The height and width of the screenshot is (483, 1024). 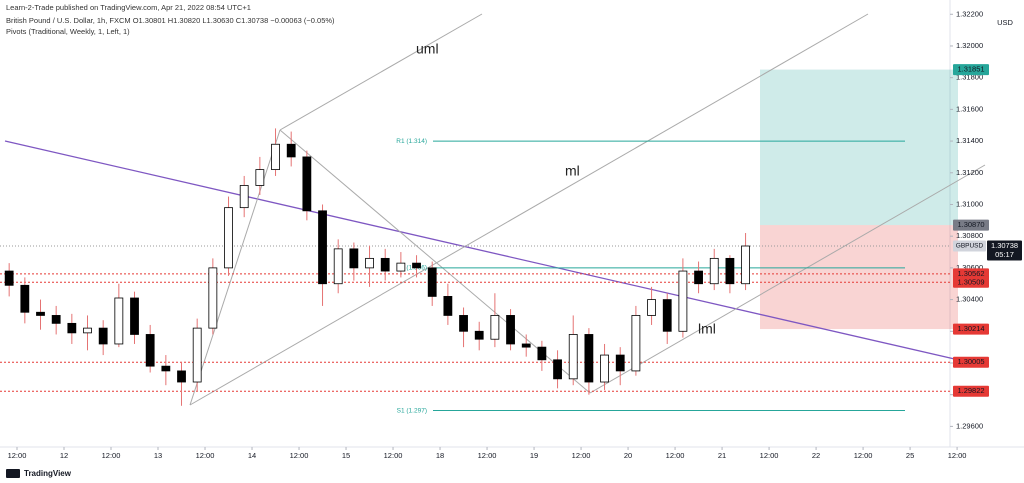 What do you see at coordinates (48, 473) in the screenshot?
I see `brand: TradingView` at bounding box center [48, 473].